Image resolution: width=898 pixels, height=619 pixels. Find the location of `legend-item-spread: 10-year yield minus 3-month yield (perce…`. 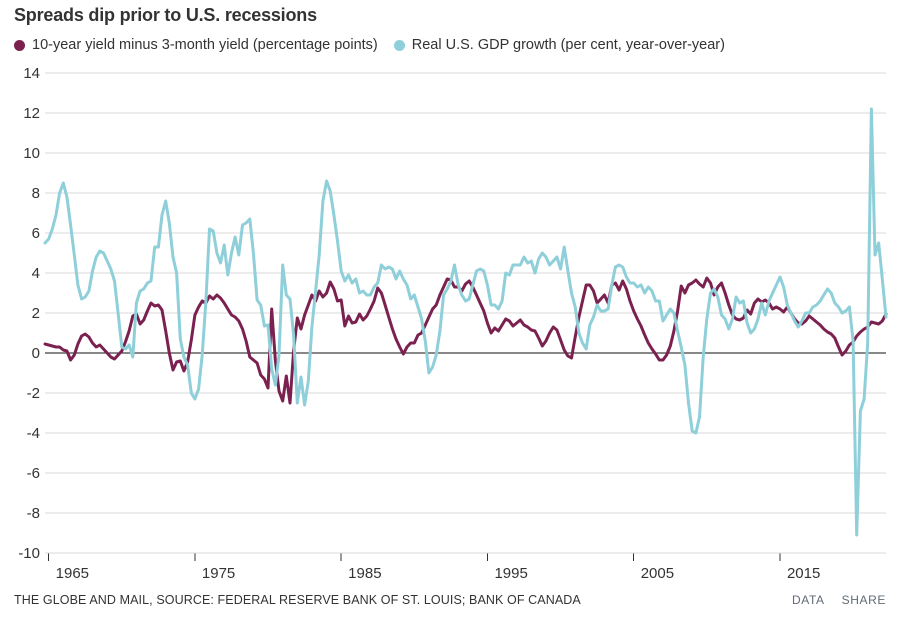

legend-item-spread: 10-year yield minus 3-month yield (perce… is located at coordinates (196, 45).